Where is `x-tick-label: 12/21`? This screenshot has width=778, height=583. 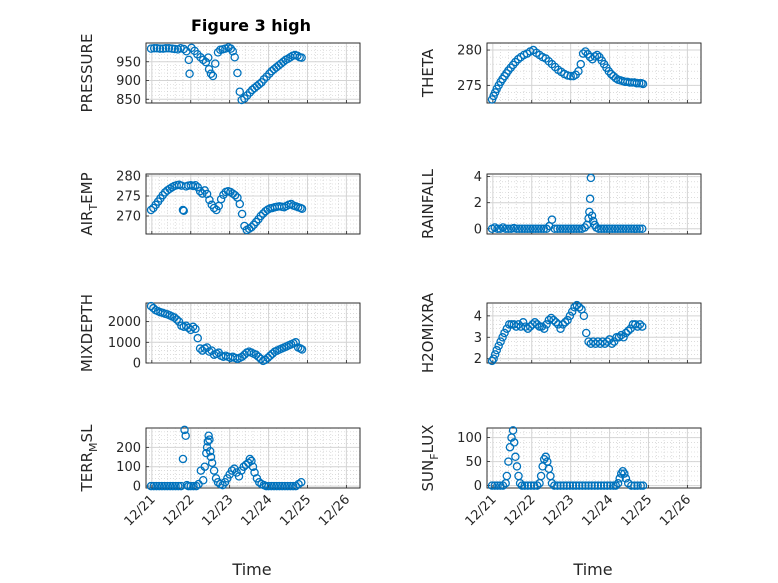
x-tick-label: 12/21 is located at coordinates (481, 510).